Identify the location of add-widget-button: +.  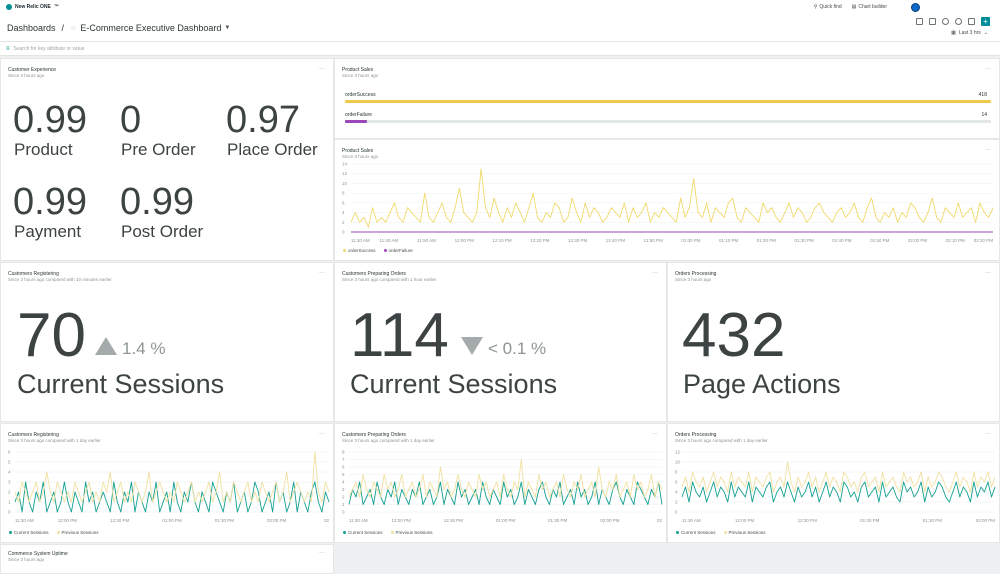
(985, 21).